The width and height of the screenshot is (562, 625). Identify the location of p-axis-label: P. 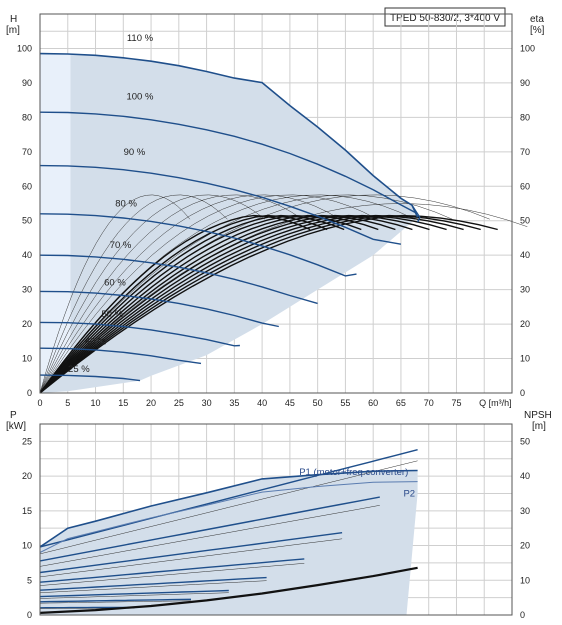
(13, 415).